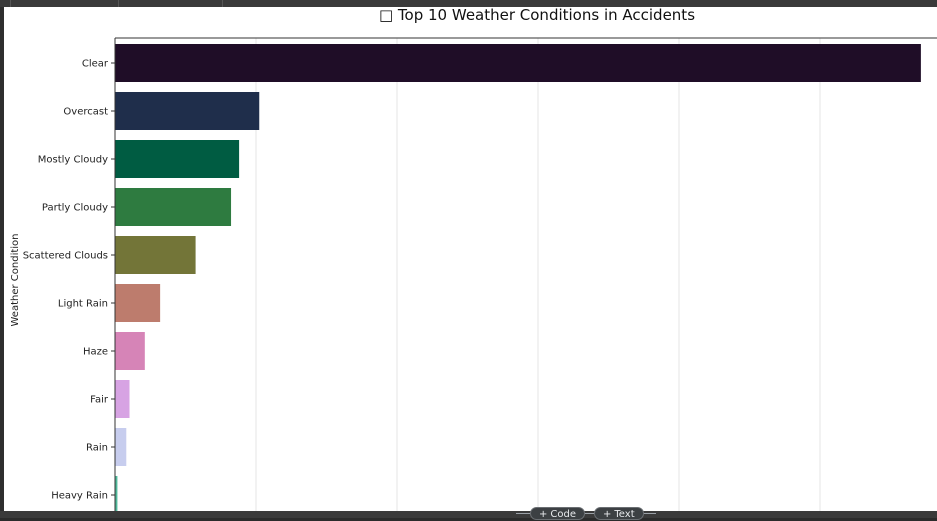 This screenshot has height=521, width=937. I want to click on bar-light-rain, so click(138, 303).